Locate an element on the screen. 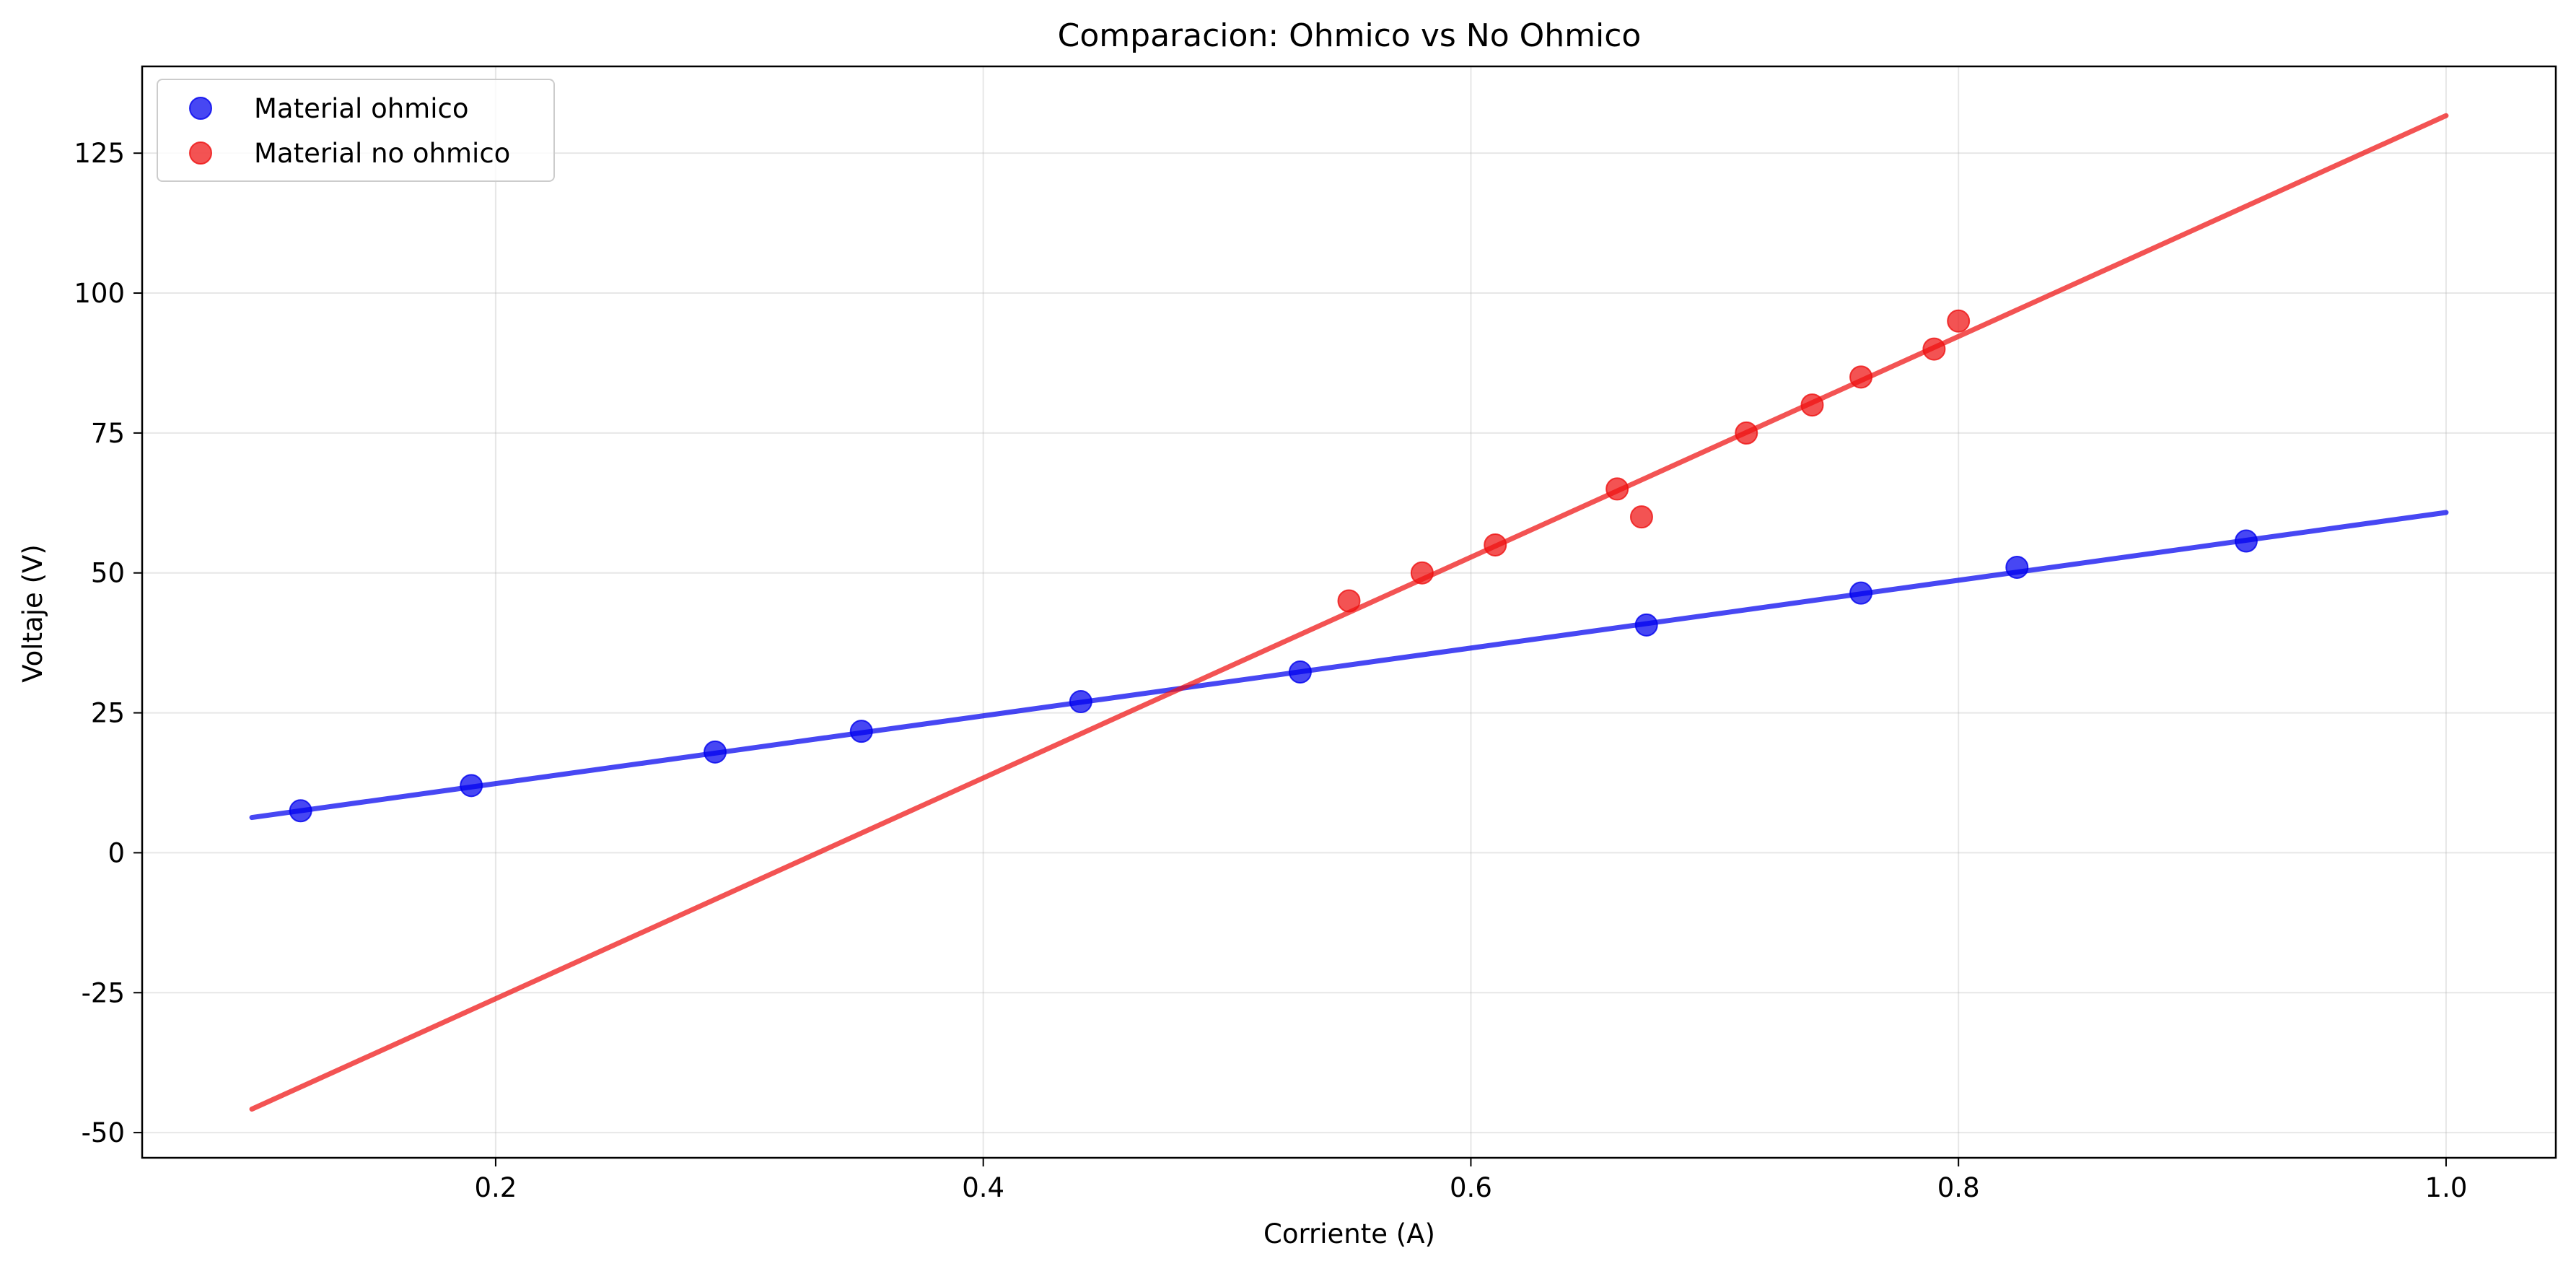 The width and height of the screenshot is (2576, 1274). y-tick-label: 25 is located at coordinates (108, 713).